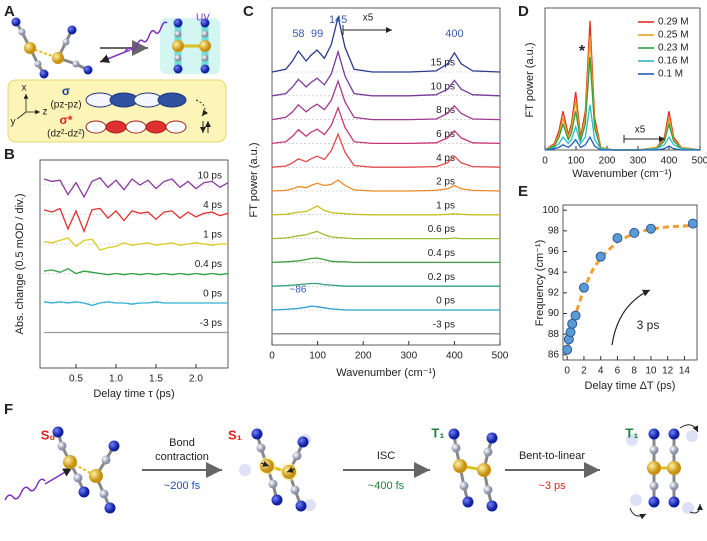 The width and height of the screenshot is (707, 541). What do you see at coordinates (20, 263) in the screenshot?
I see `y-axis-label: Abs. change (0.5 mOD / div.)` at bounding box center [20, 263].